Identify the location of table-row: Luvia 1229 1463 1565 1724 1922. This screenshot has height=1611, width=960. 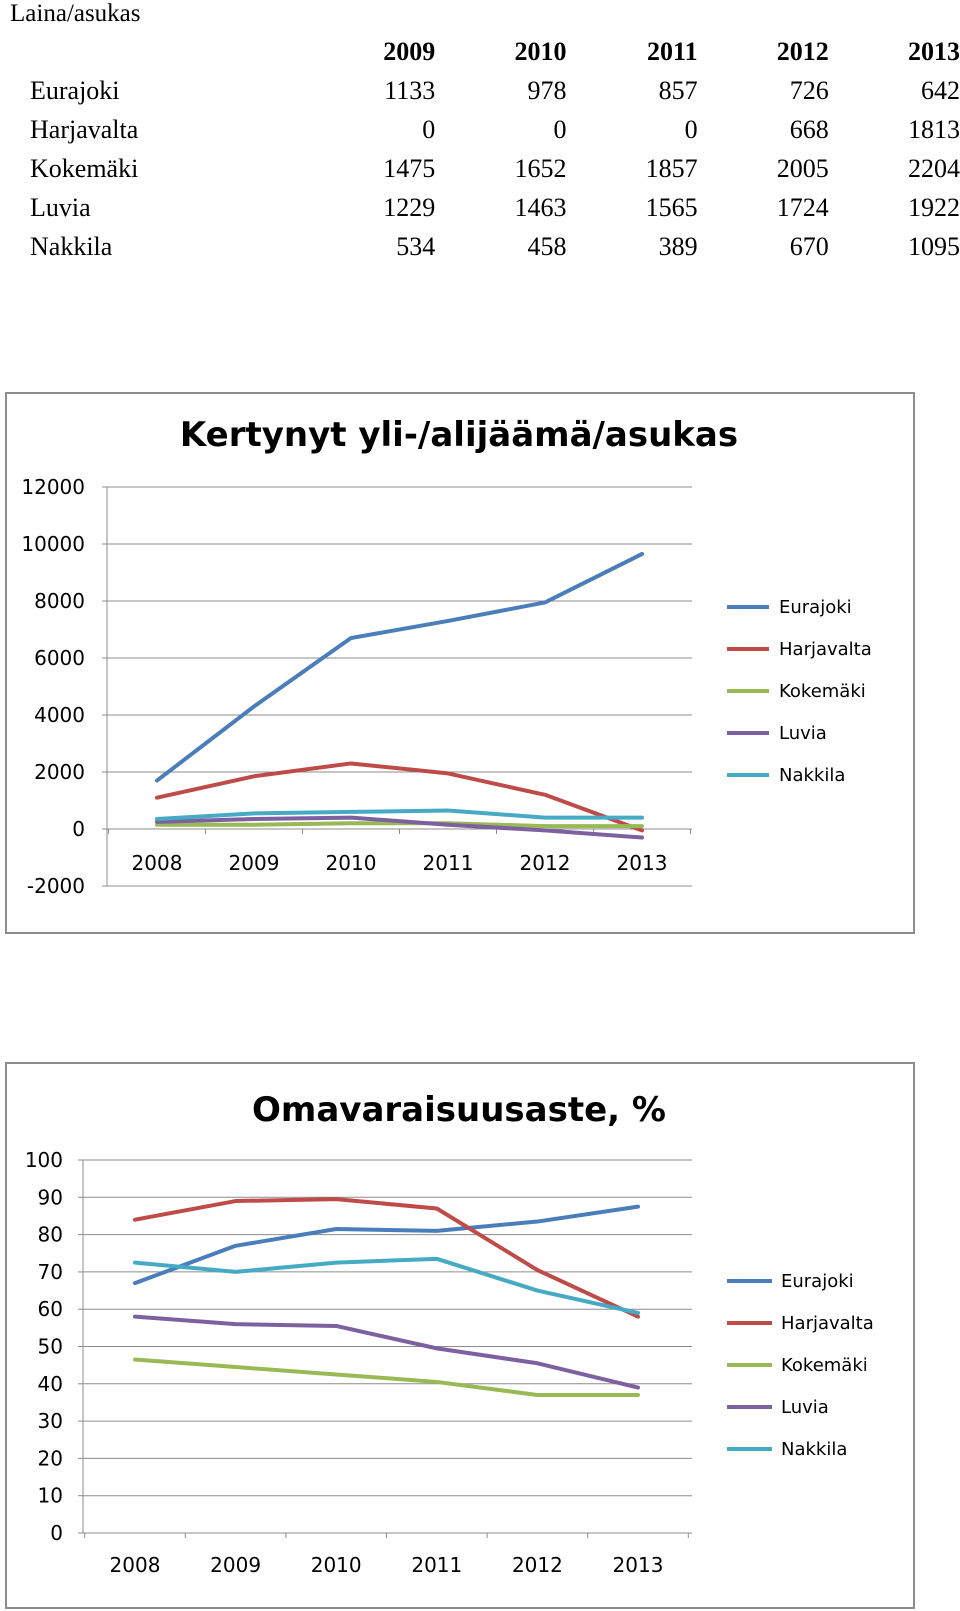
(491, 207).